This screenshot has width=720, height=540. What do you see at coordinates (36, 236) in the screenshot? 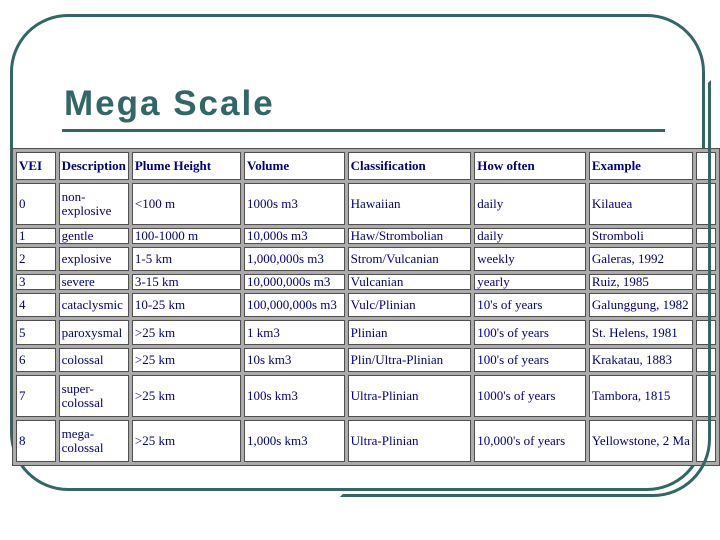
I see `vei-number-cell: 1` at bounding box center [36, 236].